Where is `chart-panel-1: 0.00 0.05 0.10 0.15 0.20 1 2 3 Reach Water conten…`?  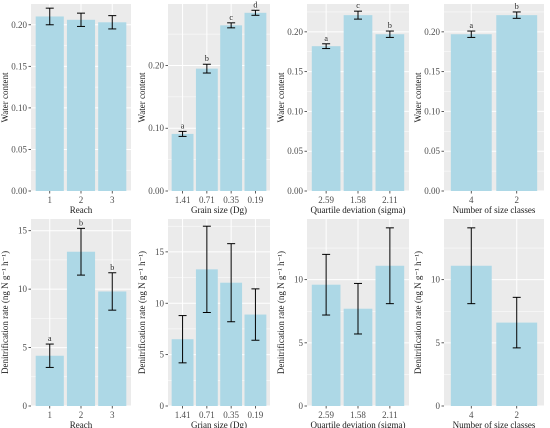
chart-panel-1: 0.00 0.05 0.10 0.15 0.20 1 2 3 Reach Water conten… is located at coordinates (65, 109).